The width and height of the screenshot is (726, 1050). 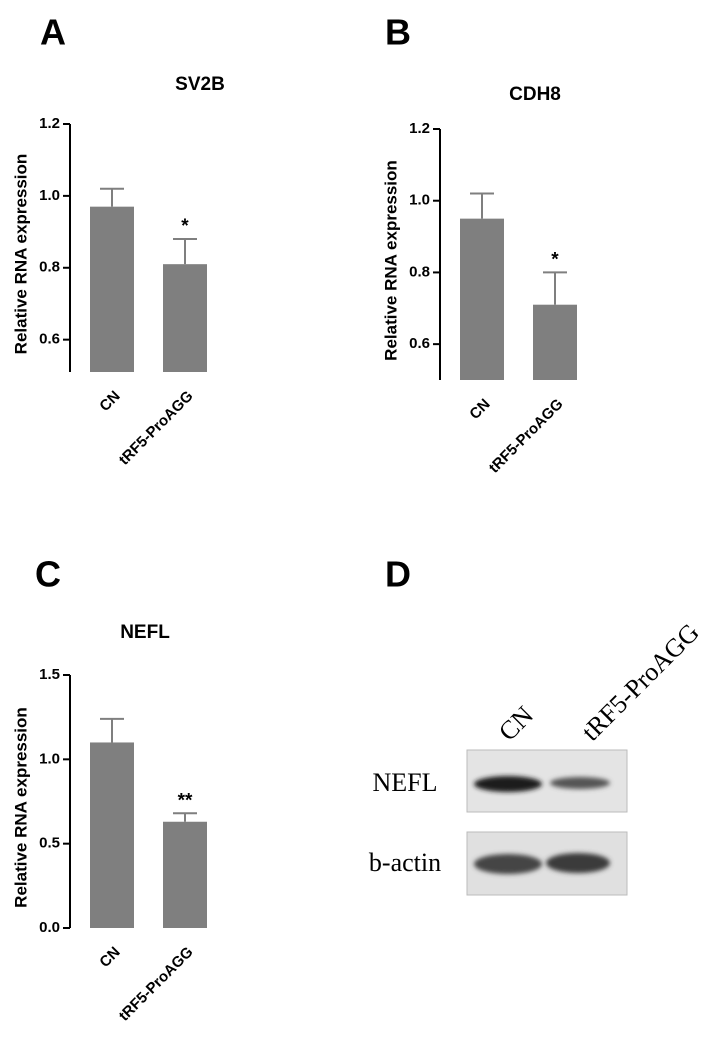 I want to click on y-tick-label: 0.5, so click(x=49, y=843).